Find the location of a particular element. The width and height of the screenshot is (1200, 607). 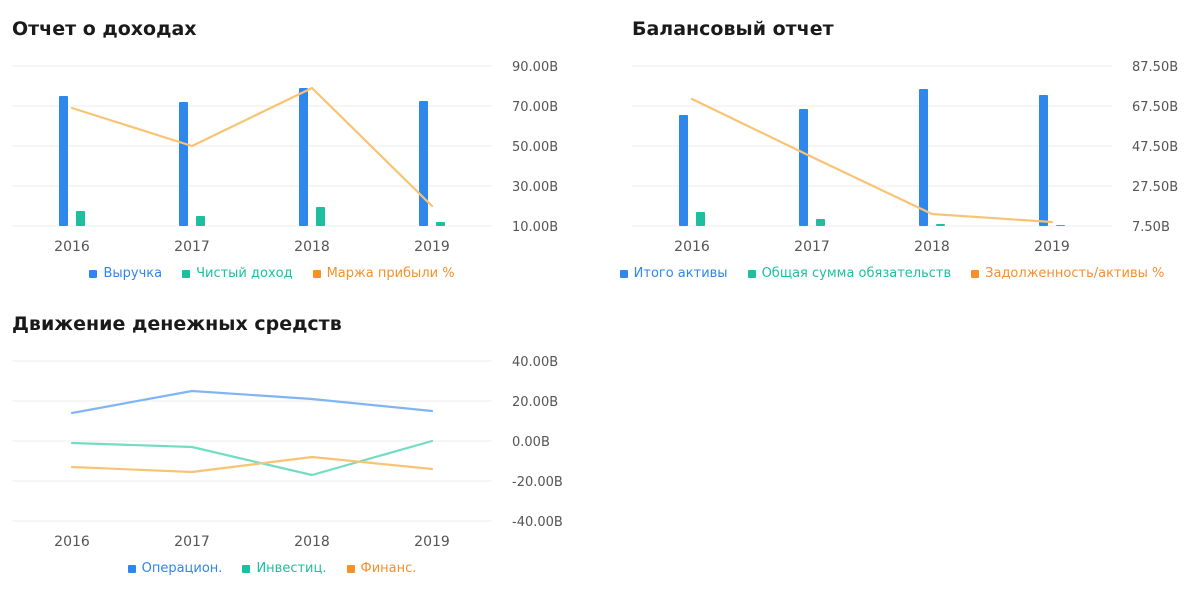

legend-item: Общая сумма обязательств is located at coordinates (849, 273).